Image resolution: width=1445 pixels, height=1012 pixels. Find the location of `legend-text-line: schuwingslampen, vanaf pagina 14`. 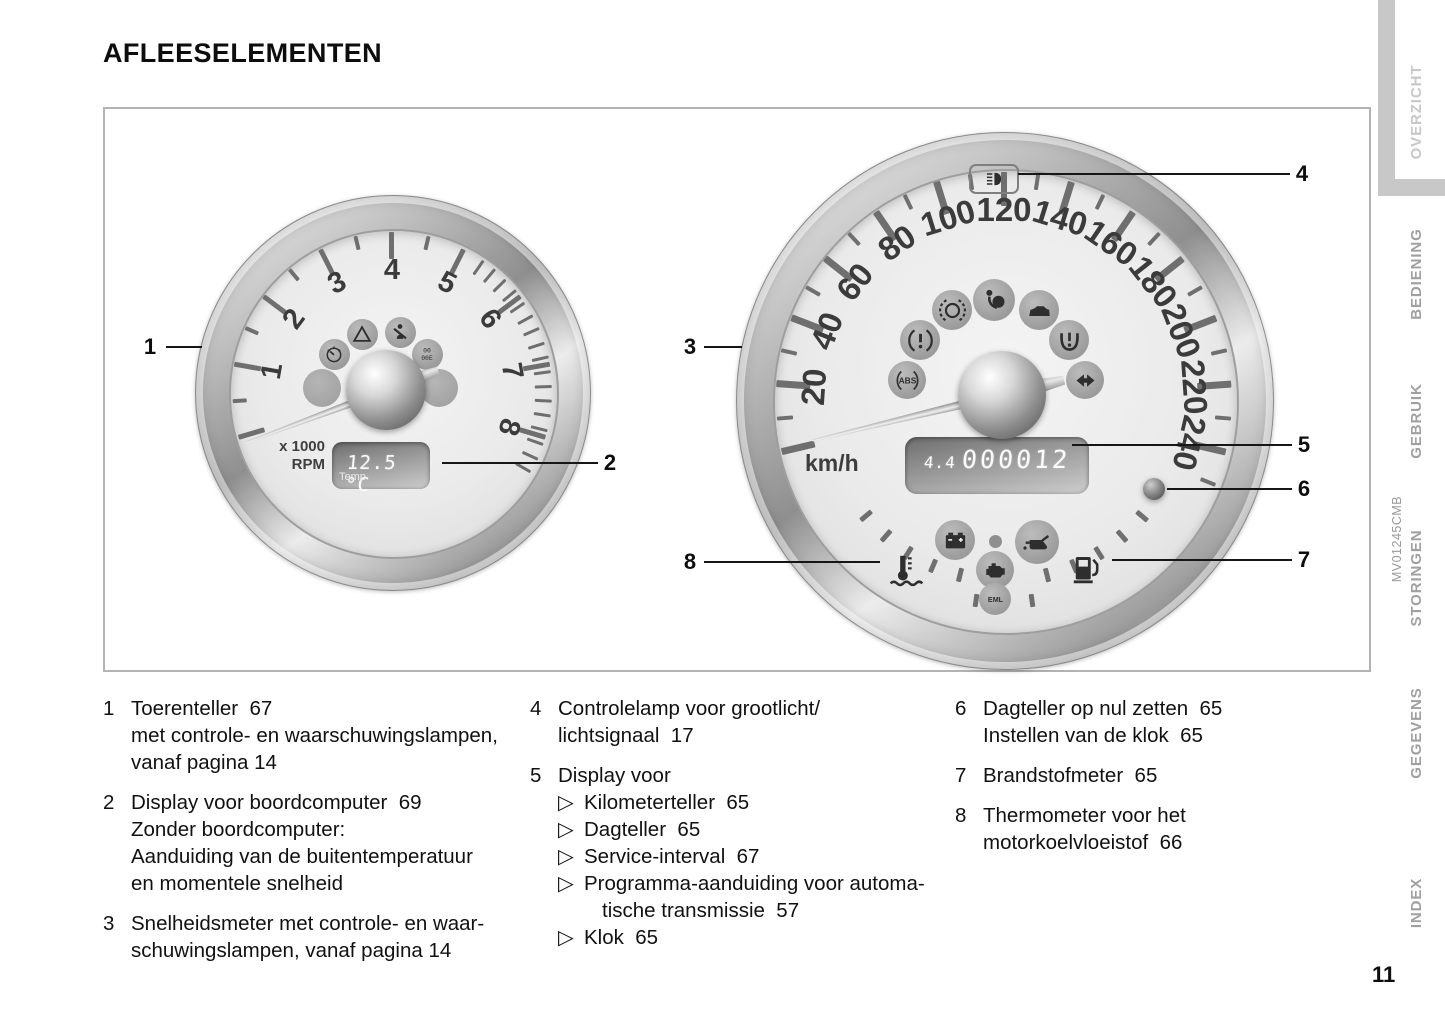

legend-text-line: schuwingslampen, vanaf pagina 14 is located at coordinates (291, 950).